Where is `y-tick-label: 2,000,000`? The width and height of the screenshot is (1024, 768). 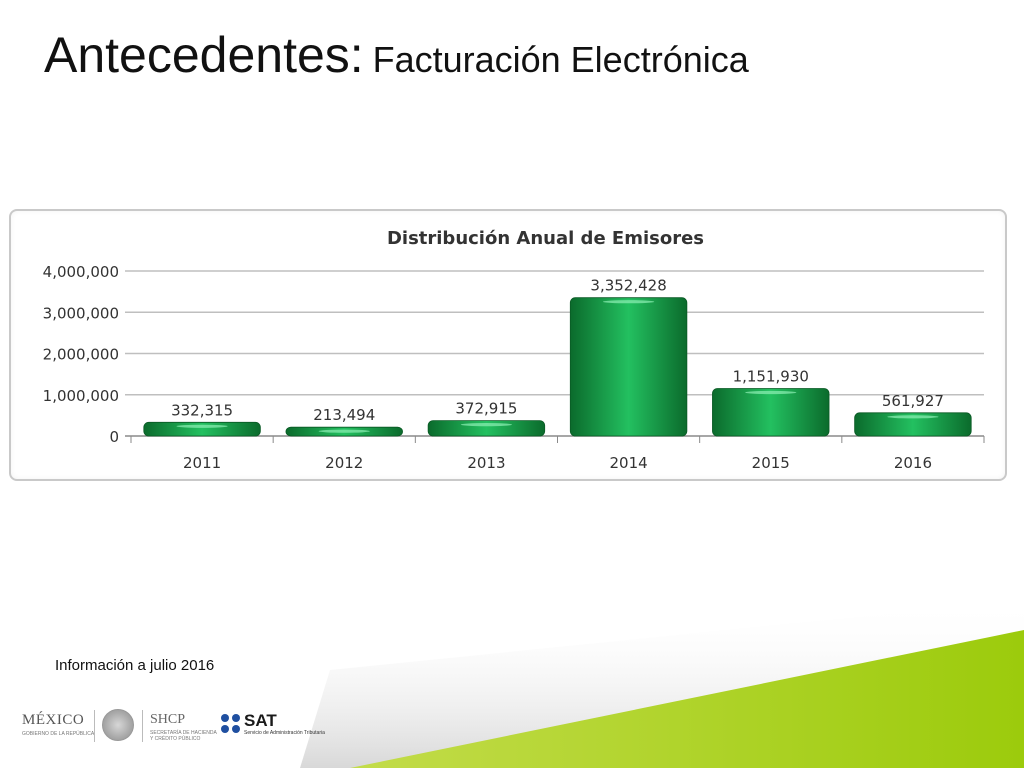 y-tick-label: 2,000,000 is located at coordinates (81, 355).